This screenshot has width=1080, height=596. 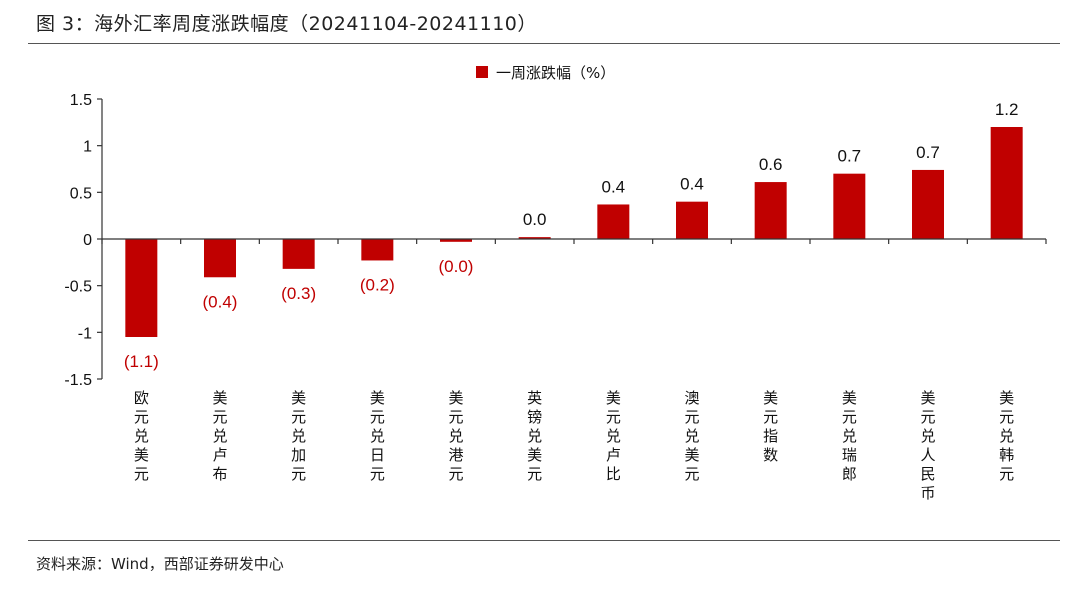 I want to click on data-label: (0.4), so click(x=220, y=301).